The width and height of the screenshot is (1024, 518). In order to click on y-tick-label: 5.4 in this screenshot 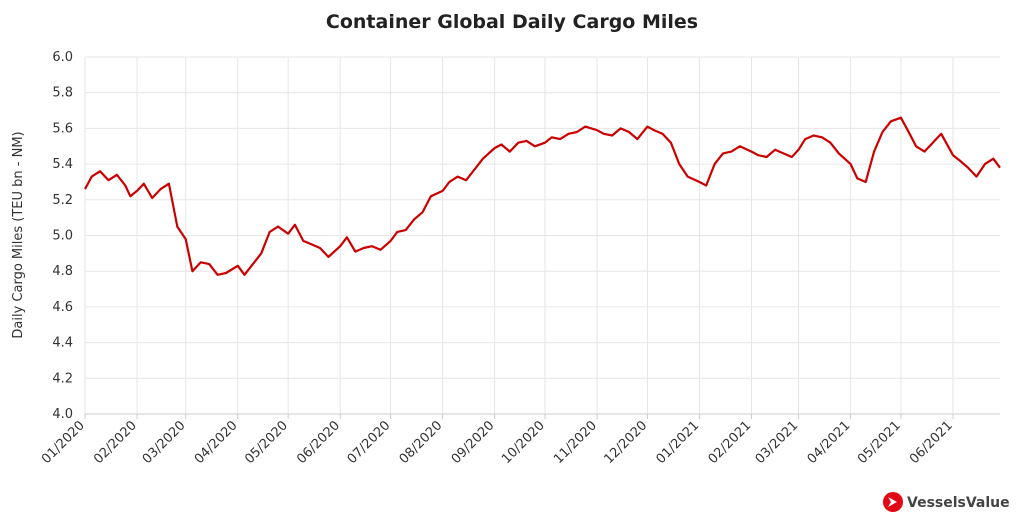, I will do `click(62, 164)`.